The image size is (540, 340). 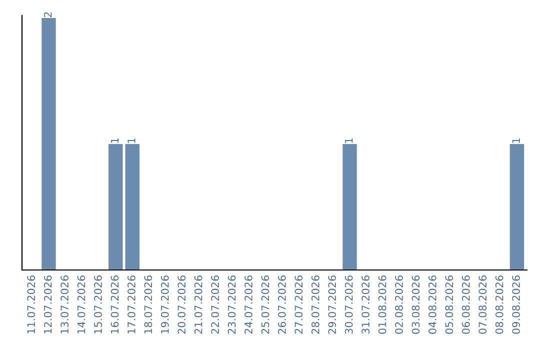 What do you see at coordinates (232, 305) in the screenshot?
I see `x-tick-label: 23.07.2026` at bounding box center [232, 305].